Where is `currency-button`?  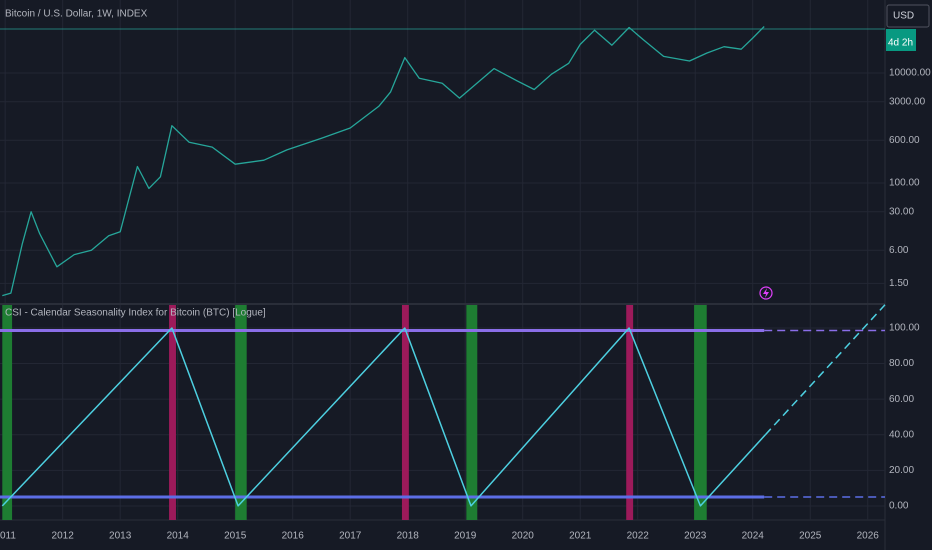 currency-button is located at coordinates (908, 16).